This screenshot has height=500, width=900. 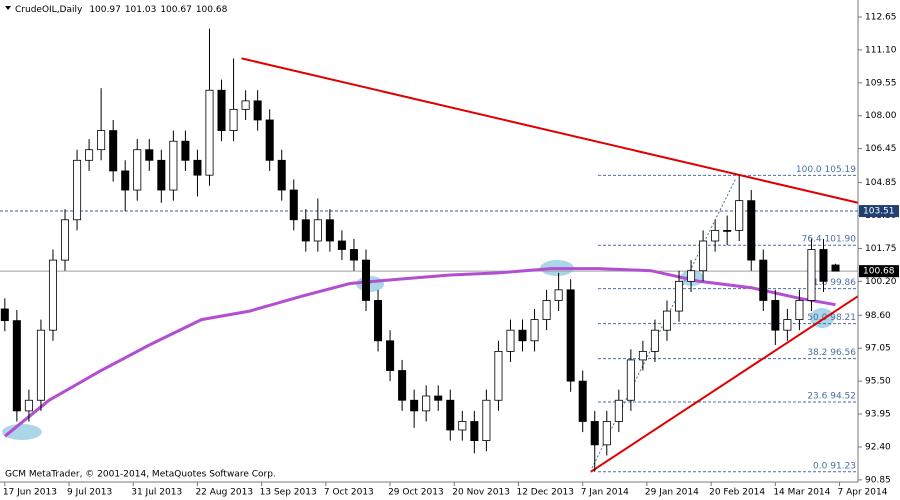 What do you see at coordinates (349, 493) in the screenshot?
I see `x-tick-label: 7 Oct 2013` at bounding box center [349, 493].